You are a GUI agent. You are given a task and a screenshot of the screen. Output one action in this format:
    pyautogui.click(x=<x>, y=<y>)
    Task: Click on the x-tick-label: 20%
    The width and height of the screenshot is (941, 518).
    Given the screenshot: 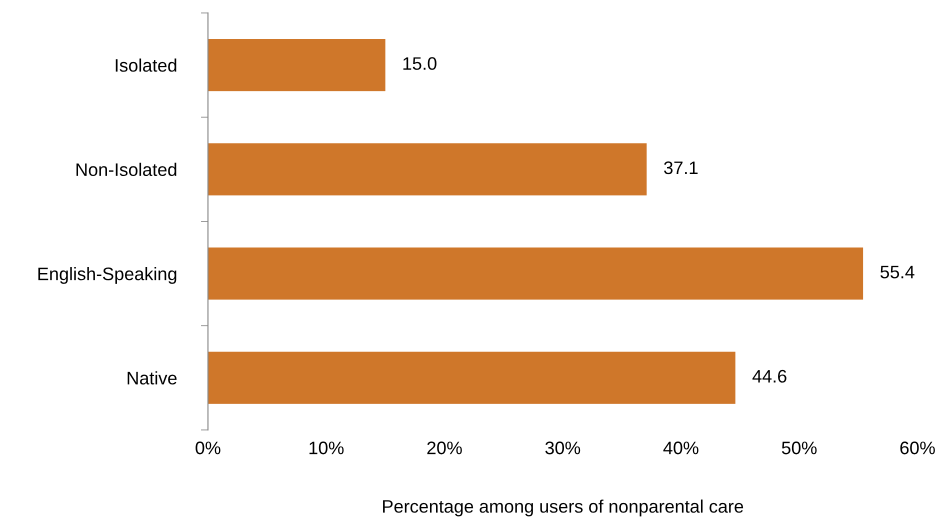 What is the action you would take?
    pyautogui.click(x=444, y=448)
    